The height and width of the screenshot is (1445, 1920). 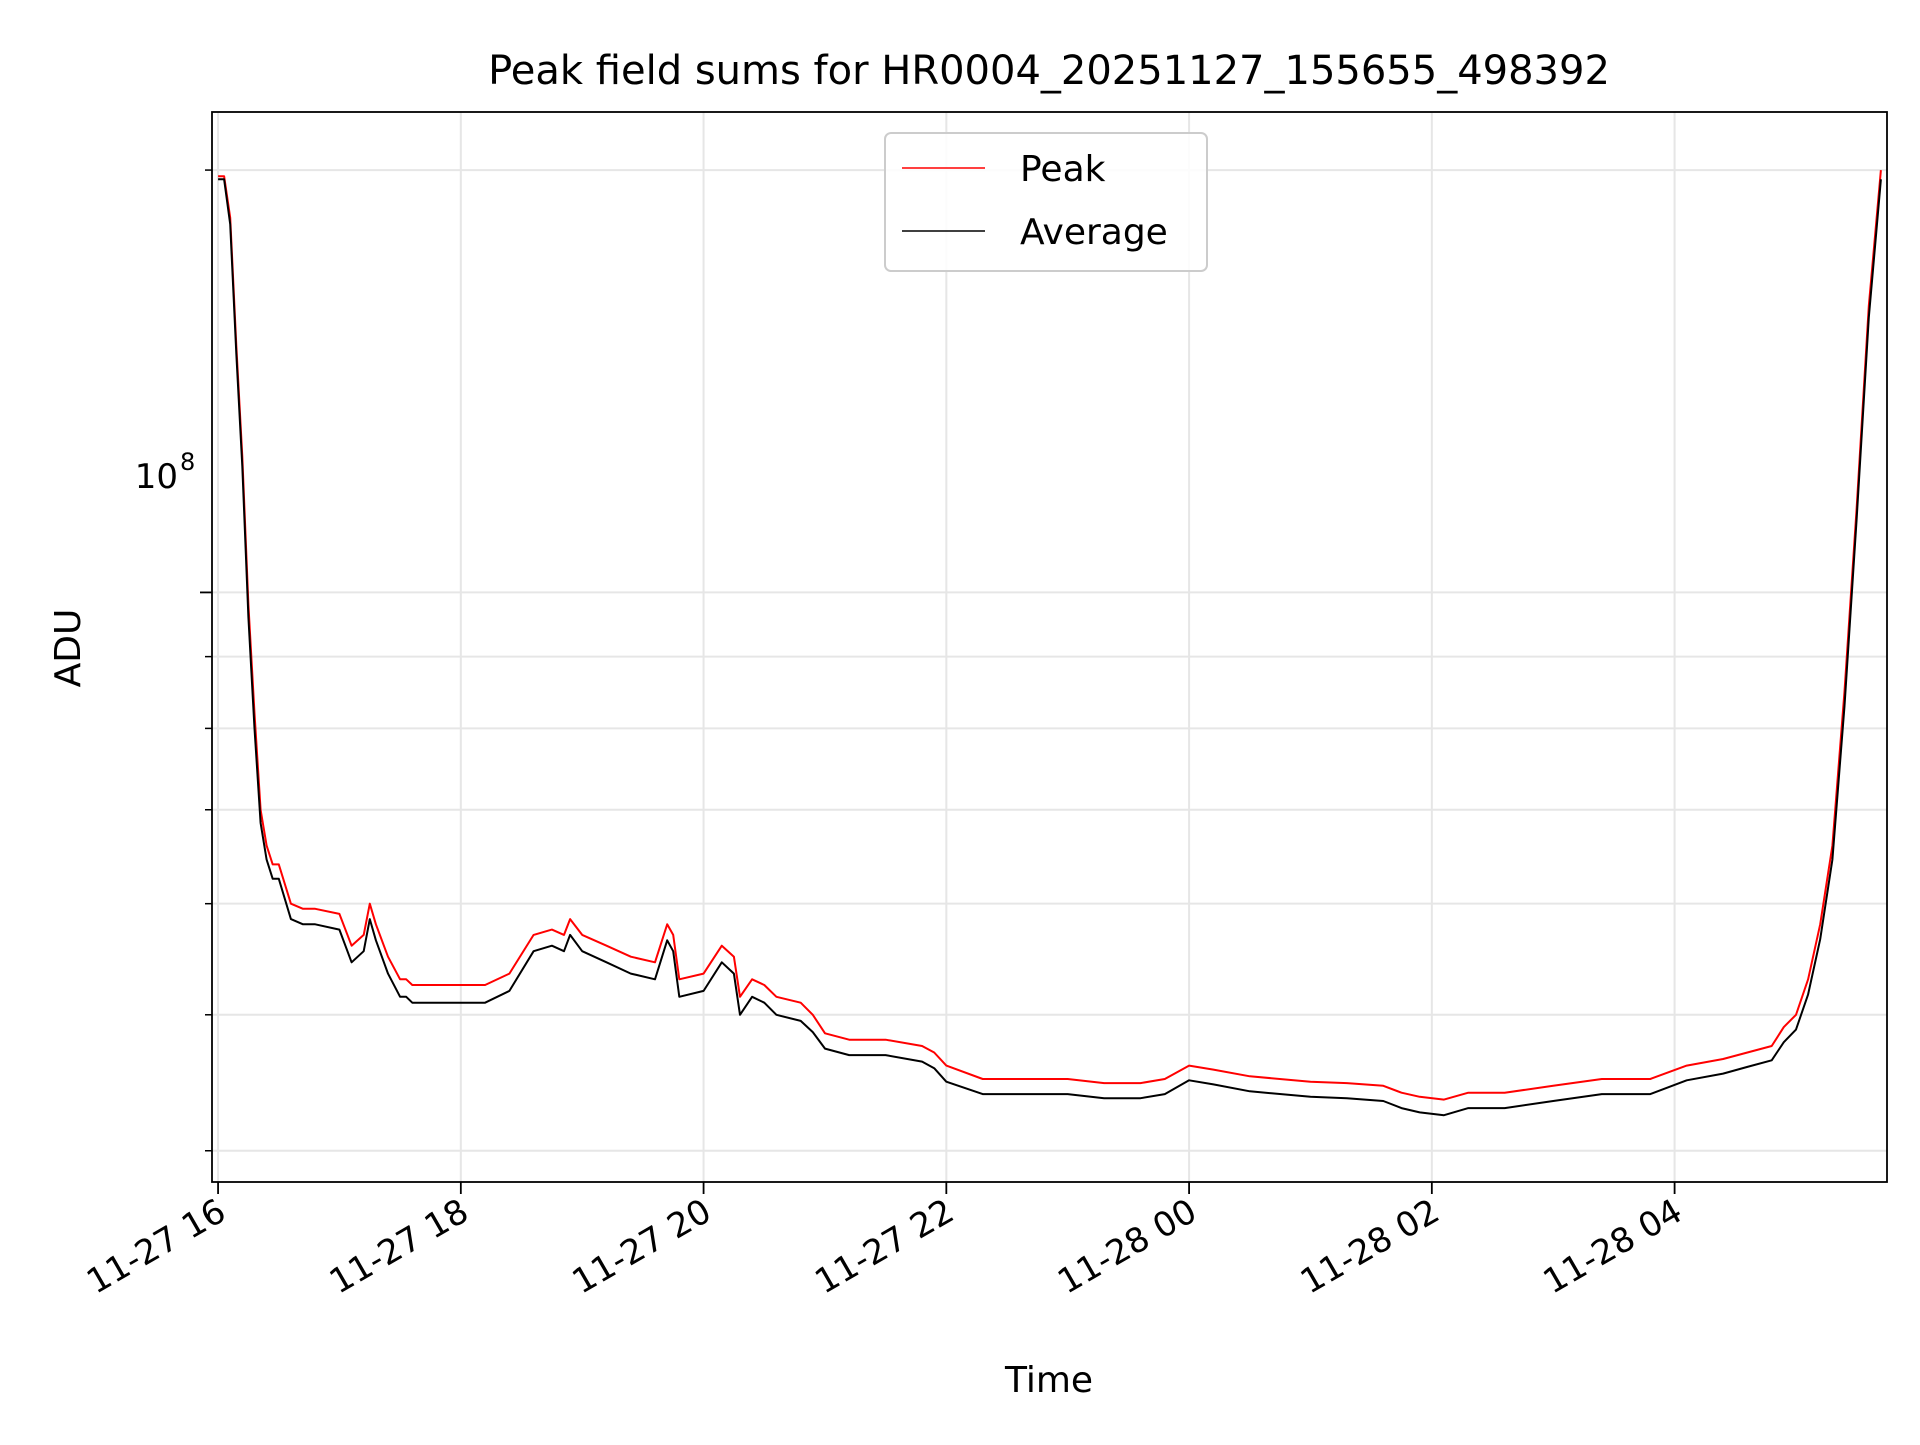 I want to click on y-tick-label-exponent: 8, so click(x=187, y=462).